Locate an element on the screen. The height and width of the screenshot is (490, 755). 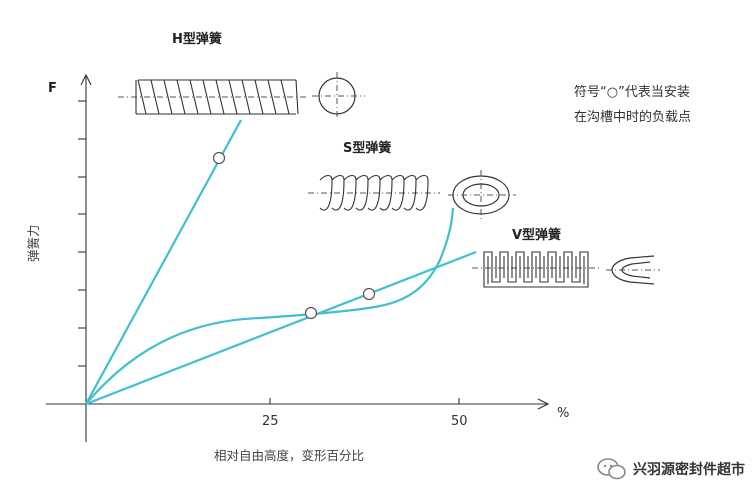
v-spring-cross-section is located at coordinates (633, 270).